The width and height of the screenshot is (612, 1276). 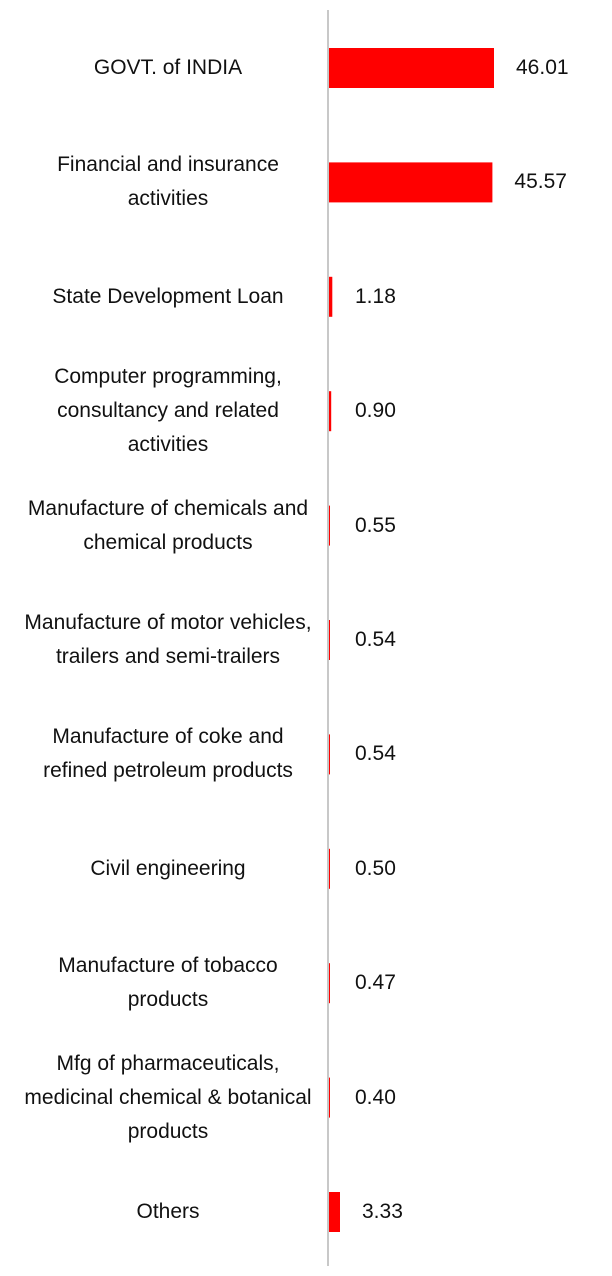 What do you see at coordinates (375, 868) in the screenshot?
I see `value-label-7: 0.50` at bounding box center [375, 868].